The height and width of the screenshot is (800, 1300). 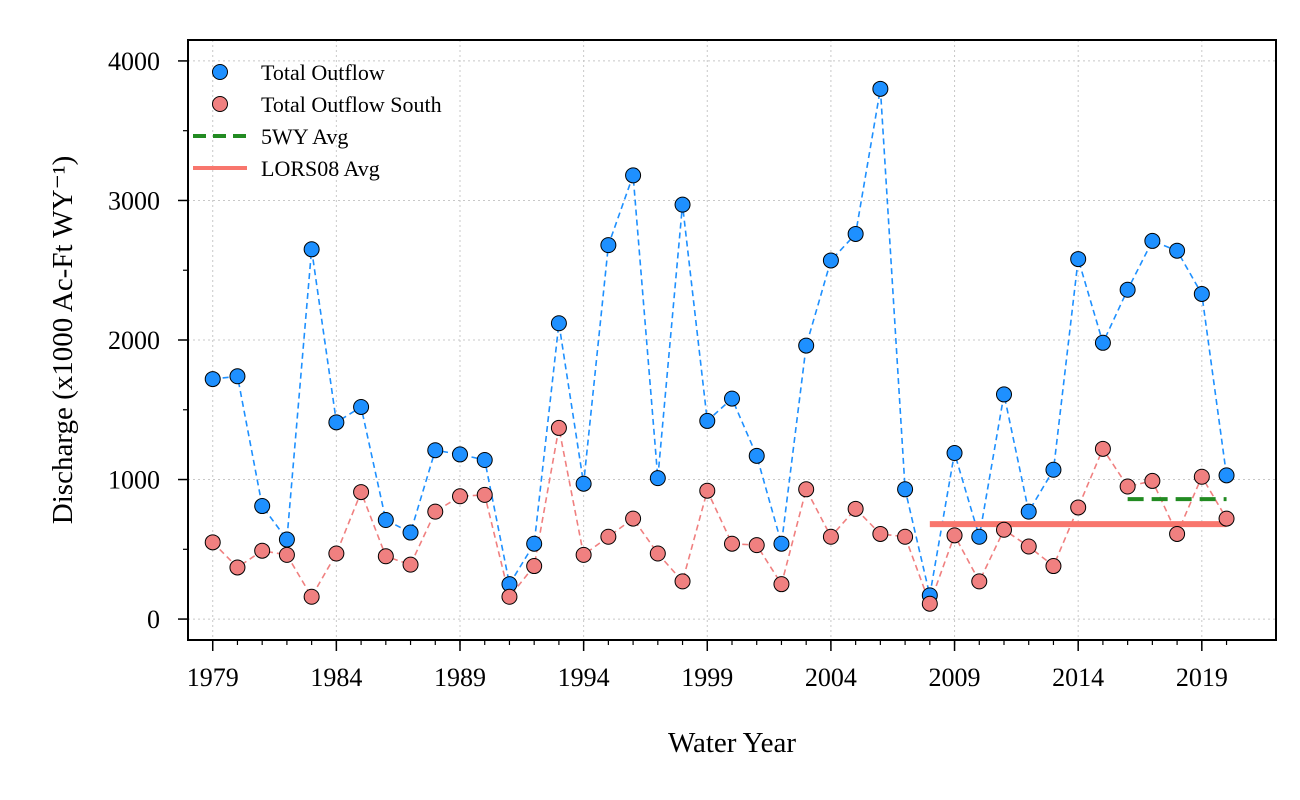 I want to click on legend-label: Total Outflow South, so click(x=351, y=104).